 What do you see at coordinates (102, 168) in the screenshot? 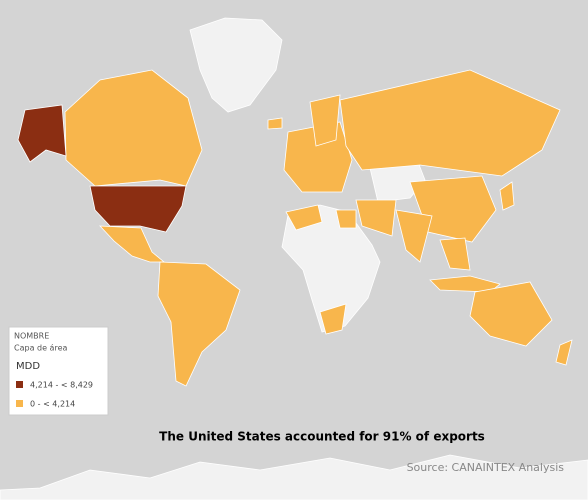
I see `countries-high` at bounding box center [102, 168].